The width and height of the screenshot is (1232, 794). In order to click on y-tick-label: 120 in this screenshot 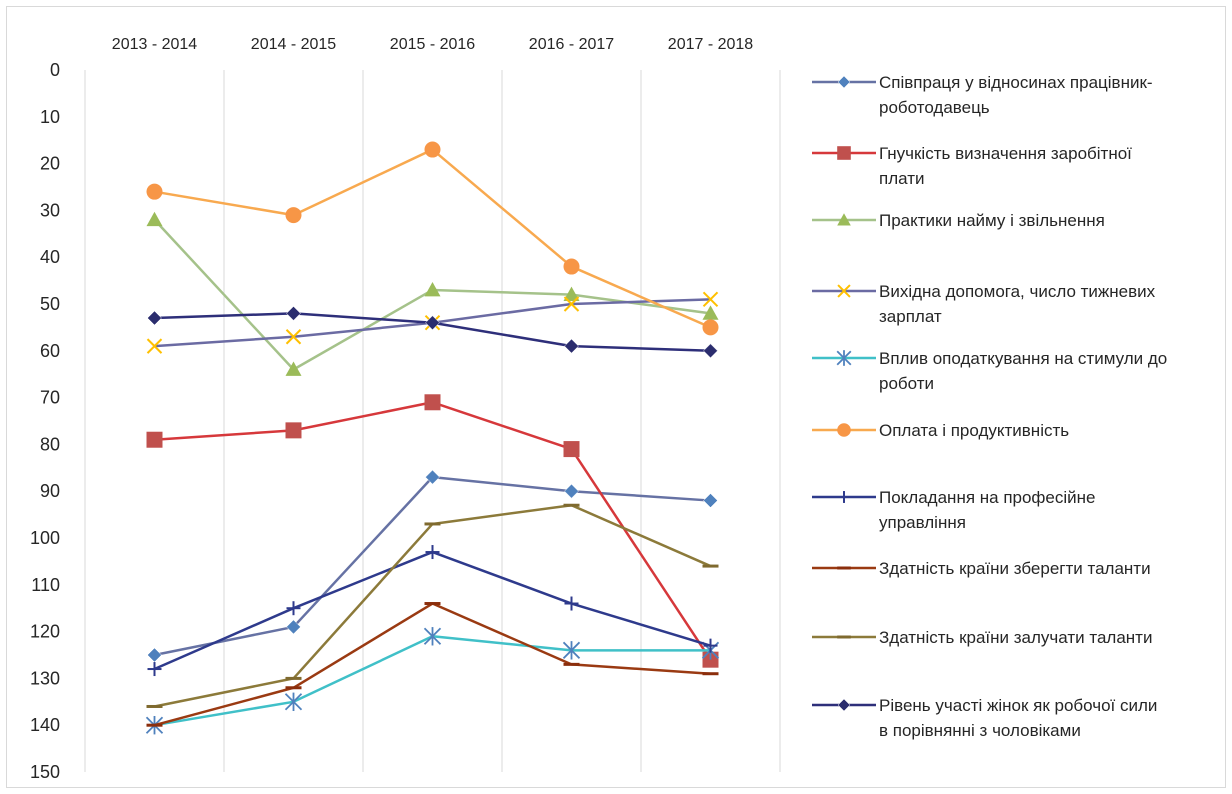, I will do `click(45, 632)`.